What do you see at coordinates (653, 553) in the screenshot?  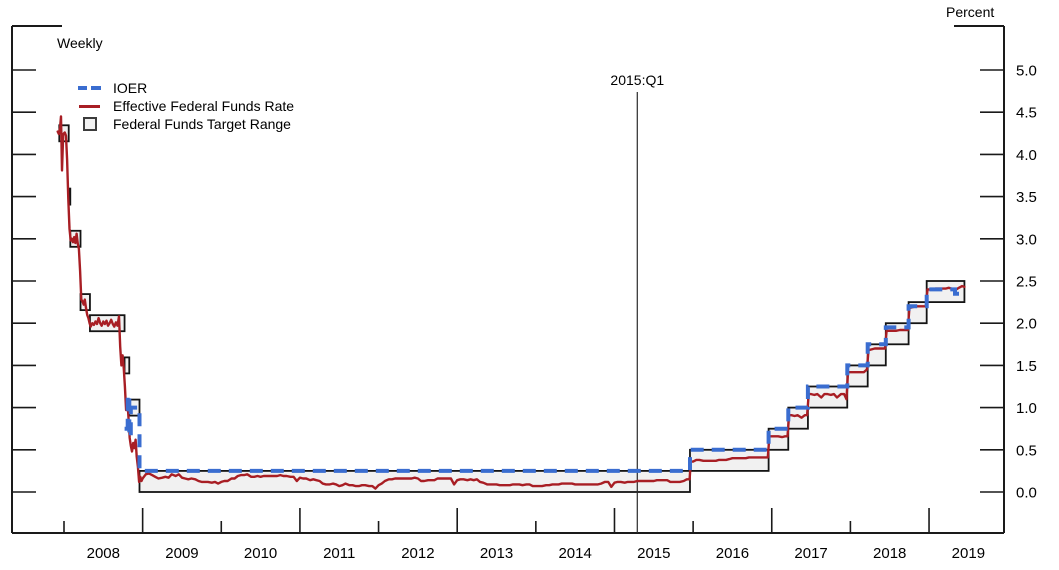 I see `x-year-label: 2015` at bounding box center [653, 553].